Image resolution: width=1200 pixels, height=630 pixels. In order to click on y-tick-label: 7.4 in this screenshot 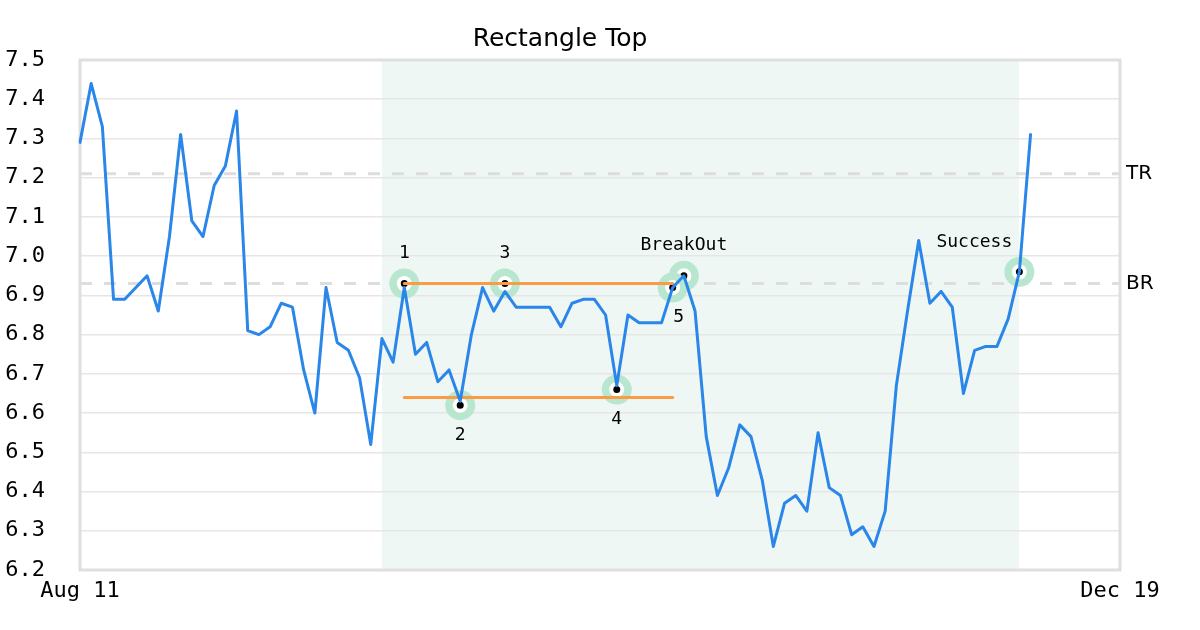, I will do `click(25, 97)`.